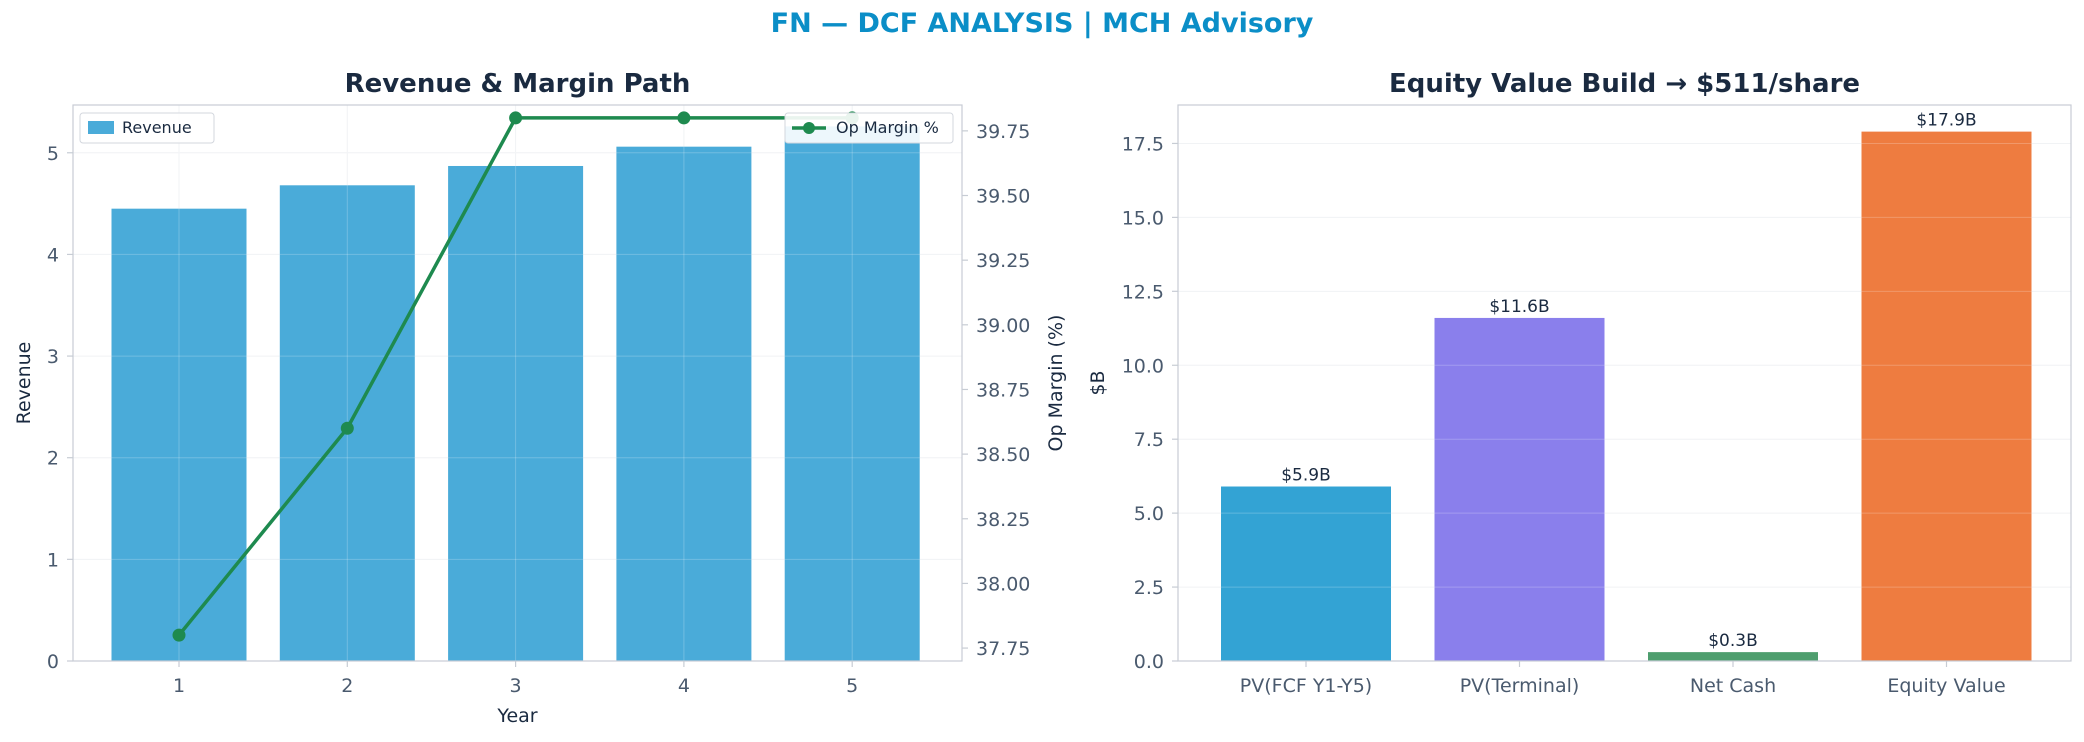 The width and height of the screenshot is (2084, 742). Describe the element at coordinates (53, 154) in the screenshot. I see `y-tick-label: 5` at that location.